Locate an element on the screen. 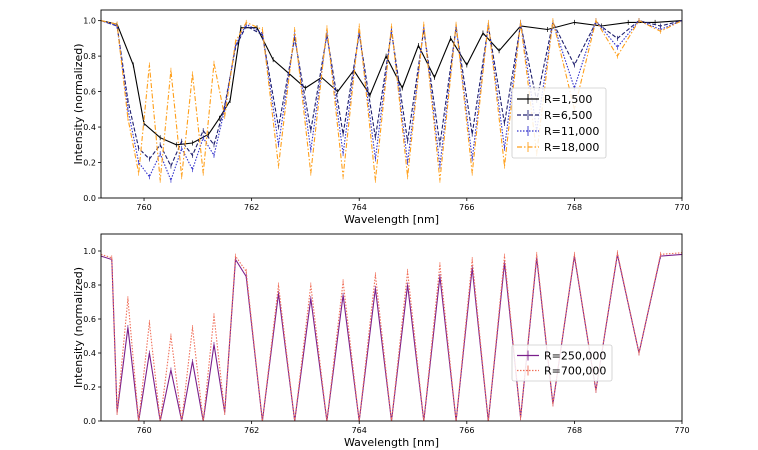 Image resolution: width=758 pixels, height=450 pixels. legend-label: R=6,500 is located at coordinates (568, 115).